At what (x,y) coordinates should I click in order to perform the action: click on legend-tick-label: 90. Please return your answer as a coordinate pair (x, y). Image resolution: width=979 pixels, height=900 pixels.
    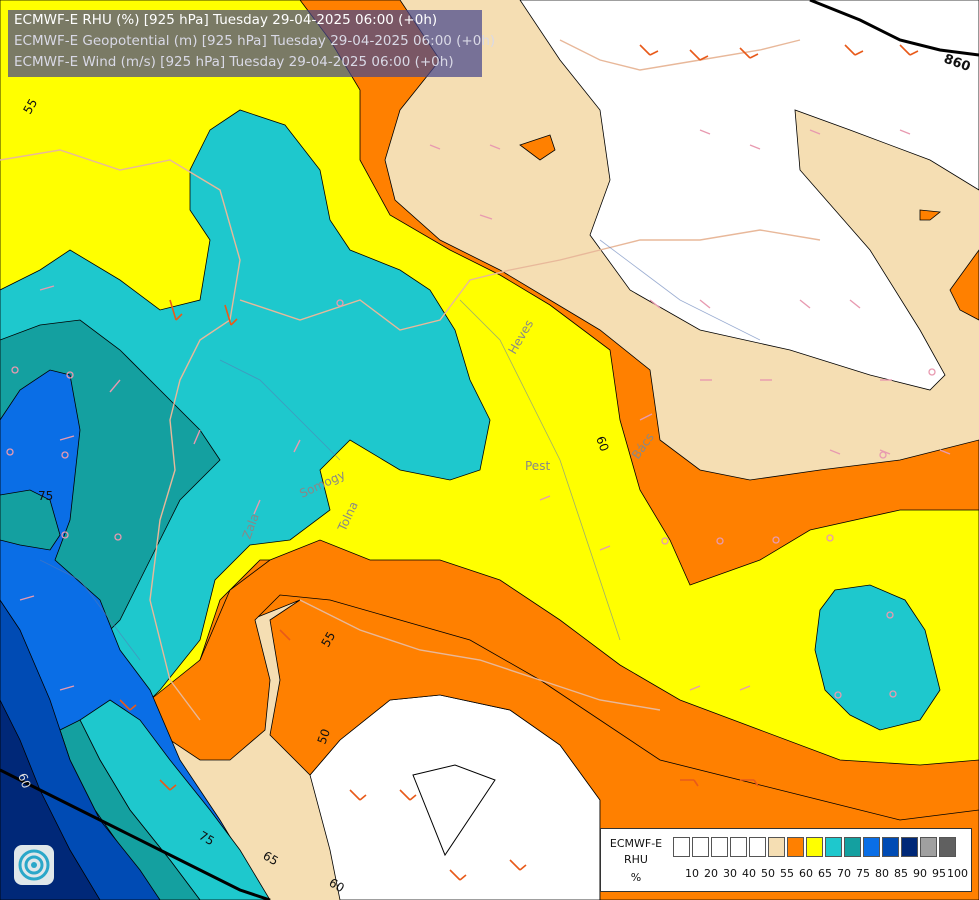
    Looking at the image, I should click on (920, 873).